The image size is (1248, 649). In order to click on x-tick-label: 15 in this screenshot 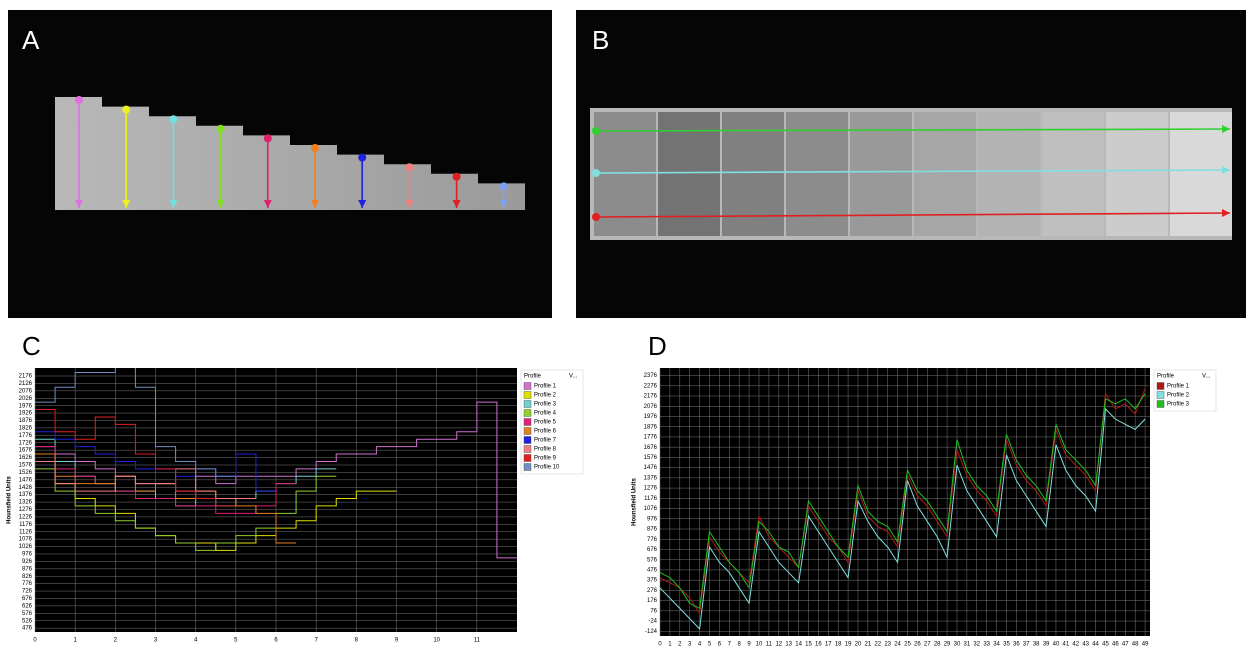, I will do `click(808, 645)`.